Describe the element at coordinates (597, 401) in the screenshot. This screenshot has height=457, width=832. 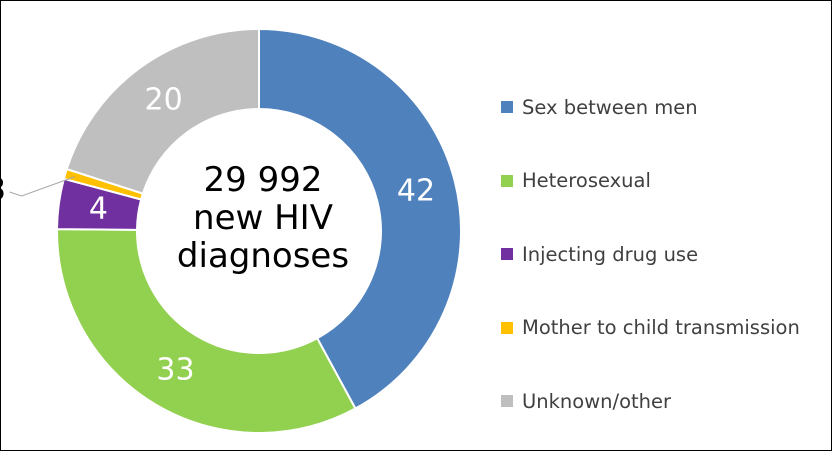
I see `legend-label: Unknown/other` at that location.